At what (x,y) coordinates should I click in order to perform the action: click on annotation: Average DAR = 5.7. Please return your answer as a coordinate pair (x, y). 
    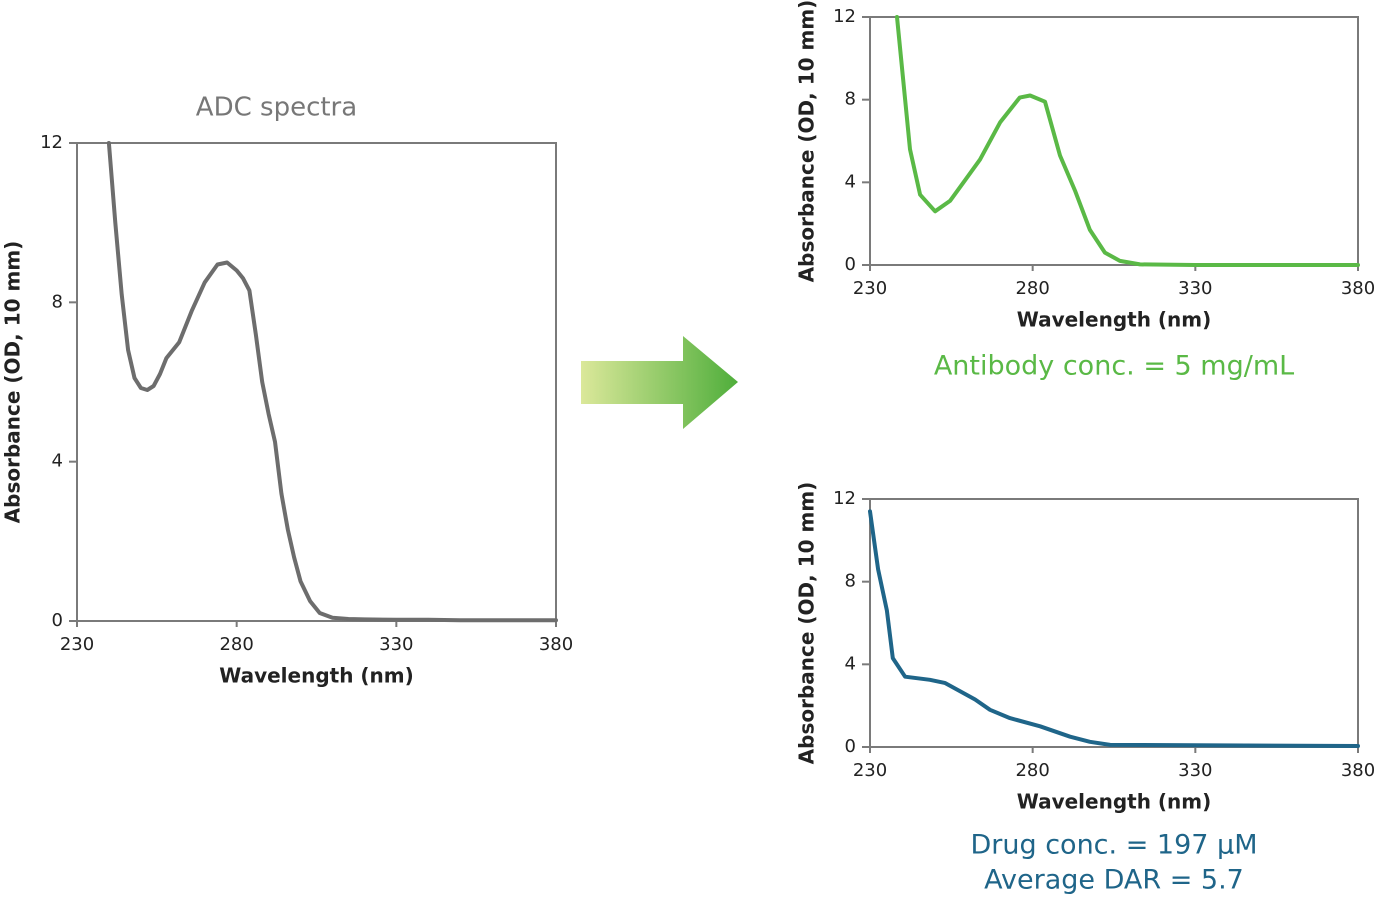
    Looking at the image, I should click on (1114, 880).